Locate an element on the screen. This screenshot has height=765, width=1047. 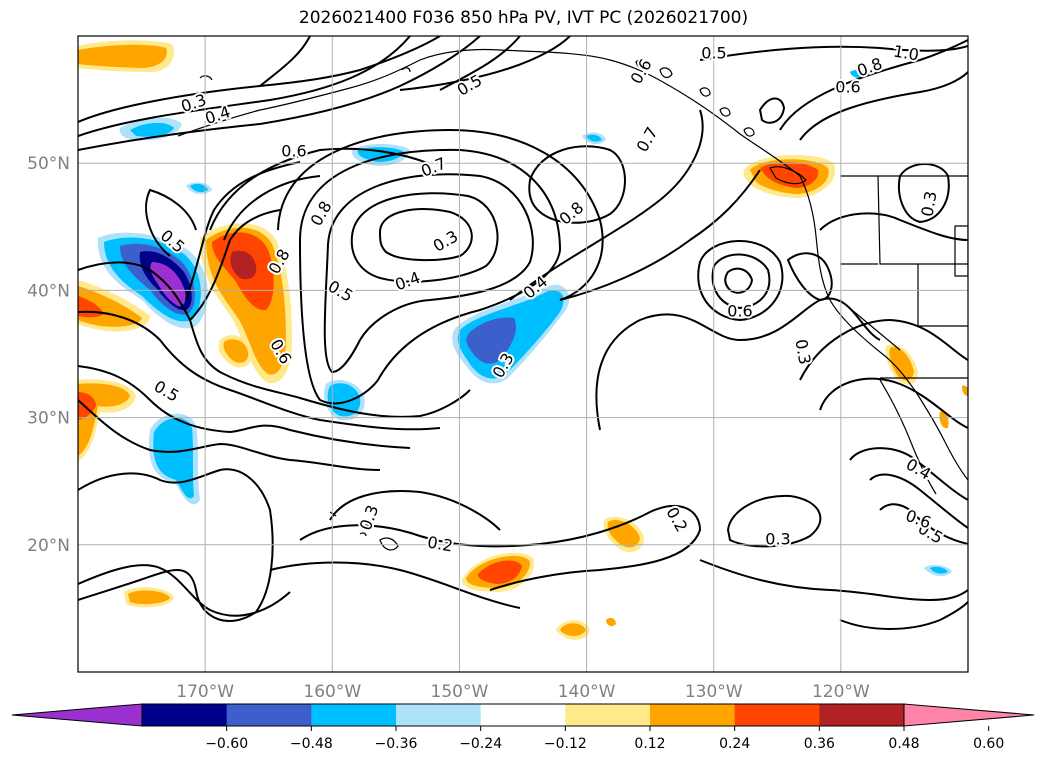
lon-tick-label: 170°W is located at coordinates (205, 692).